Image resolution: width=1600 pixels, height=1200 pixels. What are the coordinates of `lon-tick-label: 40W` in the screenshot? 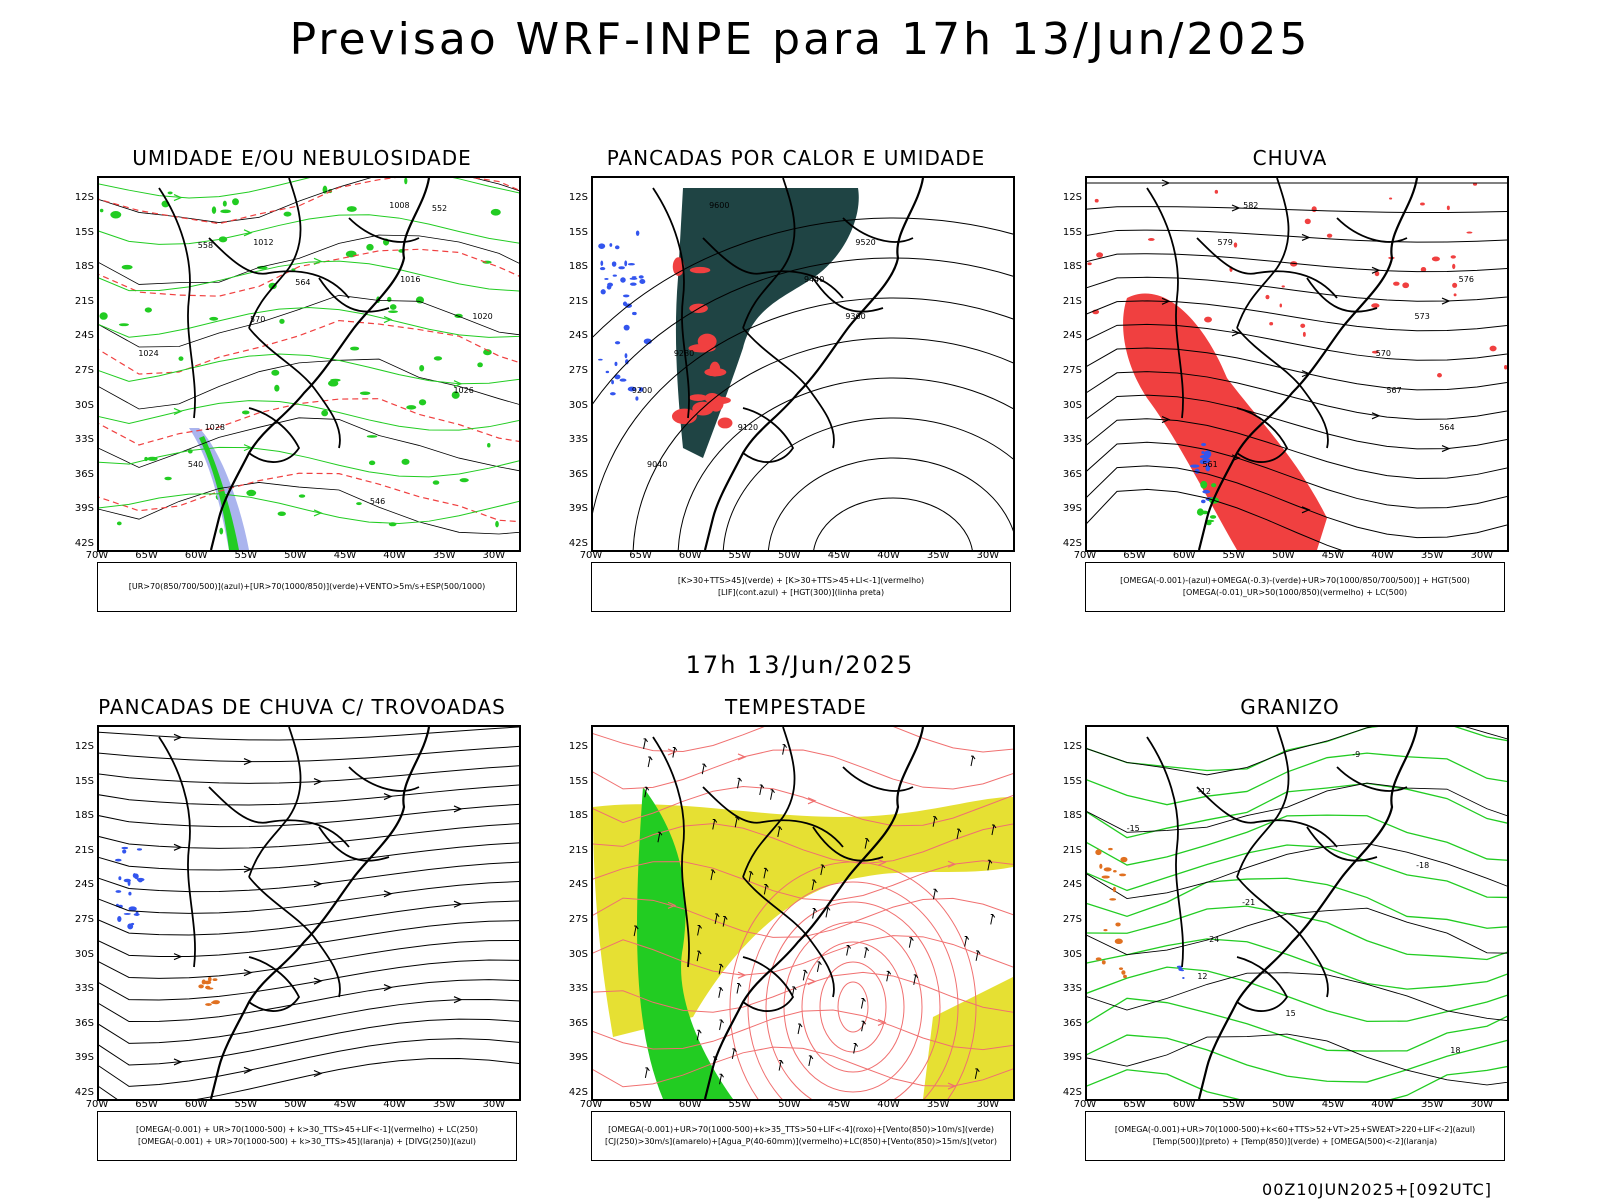 It's located at (888, 1104).